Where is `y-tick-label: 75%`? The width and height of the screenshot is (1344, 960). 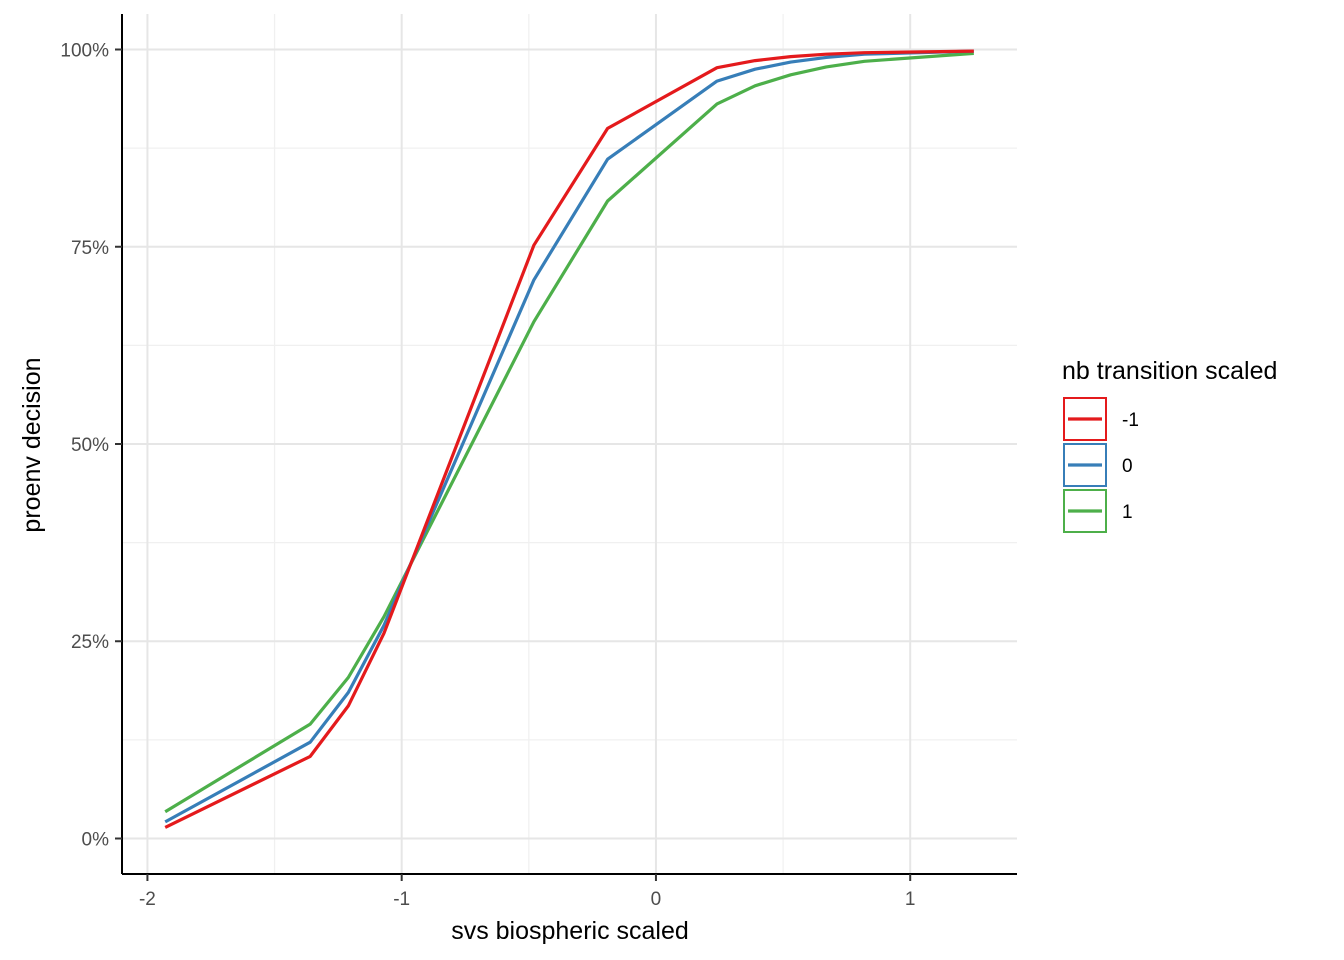
y-tick-label: 75% is located at coordinates (90, 248).